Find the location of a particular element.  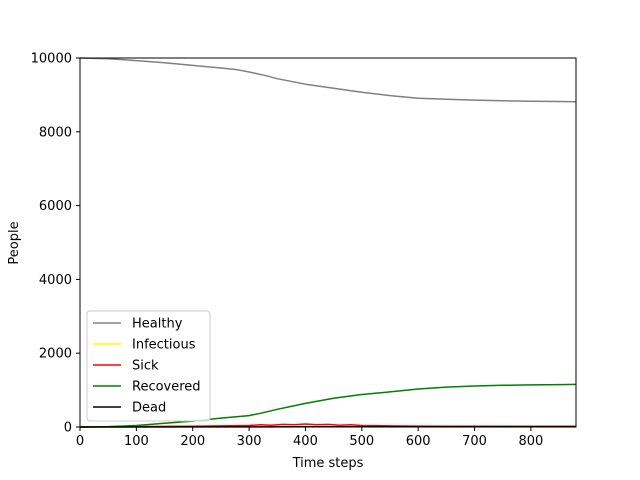

y-tick-label: 10000 is located at coordinates (51, 59).